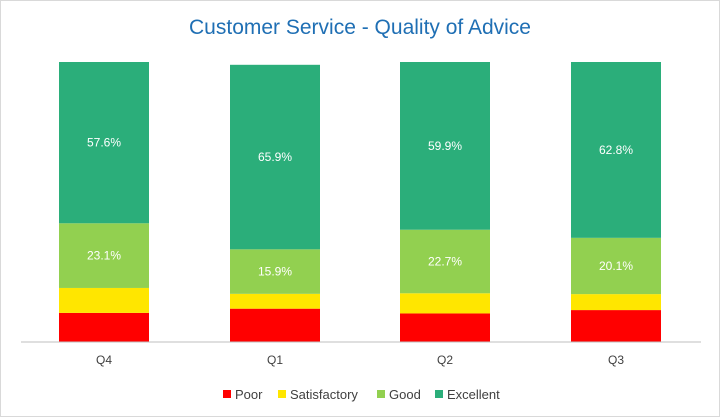 This screenshot has height=418, width=720. What do you see at coordinates (445, 360) in the screenshot?
I see `x-tick-q2: Q2` at bounding box center [445, 360].